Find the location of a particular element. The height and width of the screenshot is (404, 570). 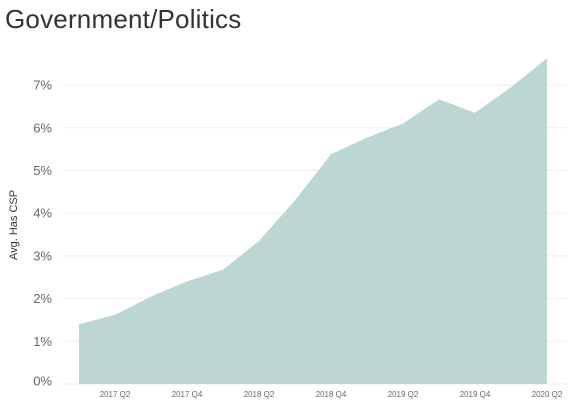

x-tick-label: 2018 Q4 is located at coordinates (331, 394).